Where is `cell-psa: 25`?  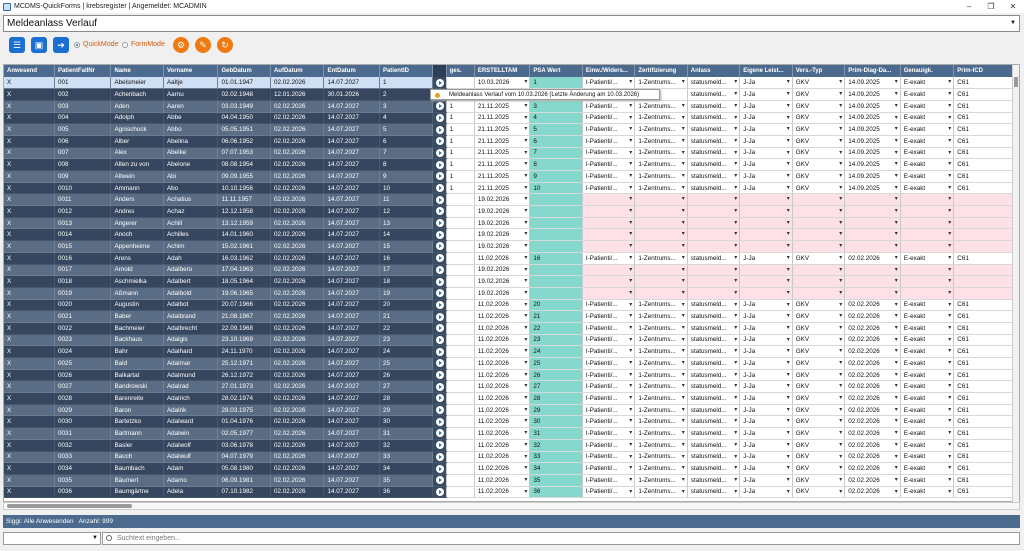 cell-psa: 25 is located at coordinates (556, 363).